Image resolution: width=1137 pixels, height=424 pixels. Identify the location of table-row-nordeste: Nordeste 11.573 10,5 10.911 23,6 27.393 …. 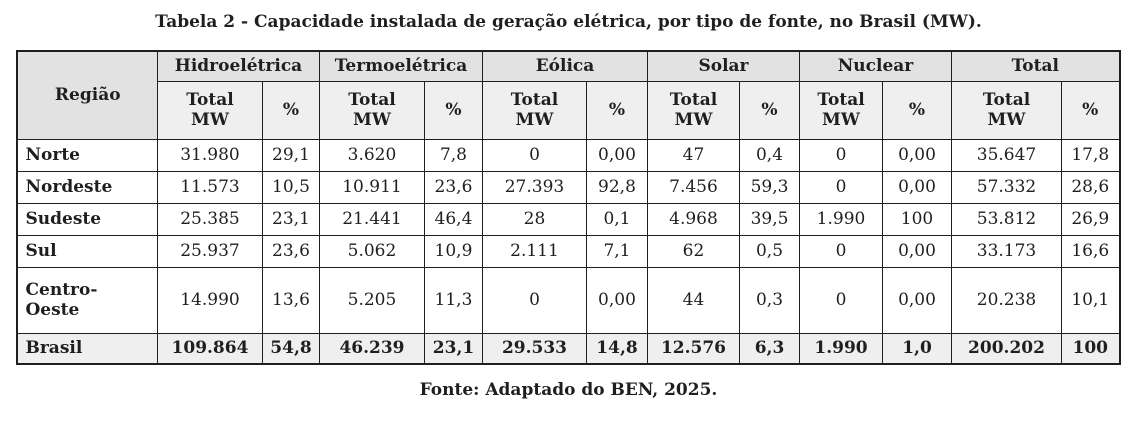
(568, 187).